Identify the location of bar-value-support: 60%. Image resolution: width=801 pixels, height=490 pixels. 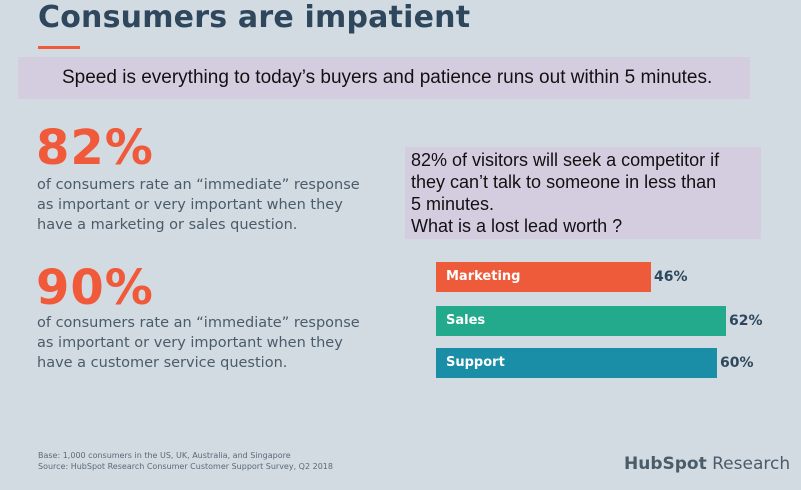
(737, 363).